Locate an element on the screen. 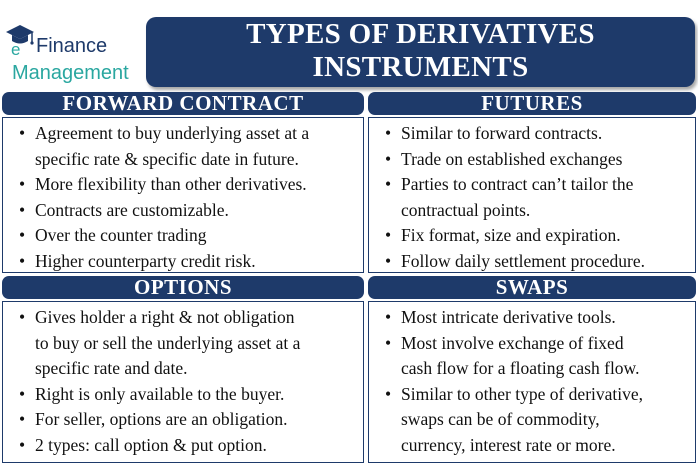 Image resolution: width=698 pixels, height=467 pixels. page-title: TYPES OF DERIVATIVES INSTRUMENTS is located at coordinates (420, 51).